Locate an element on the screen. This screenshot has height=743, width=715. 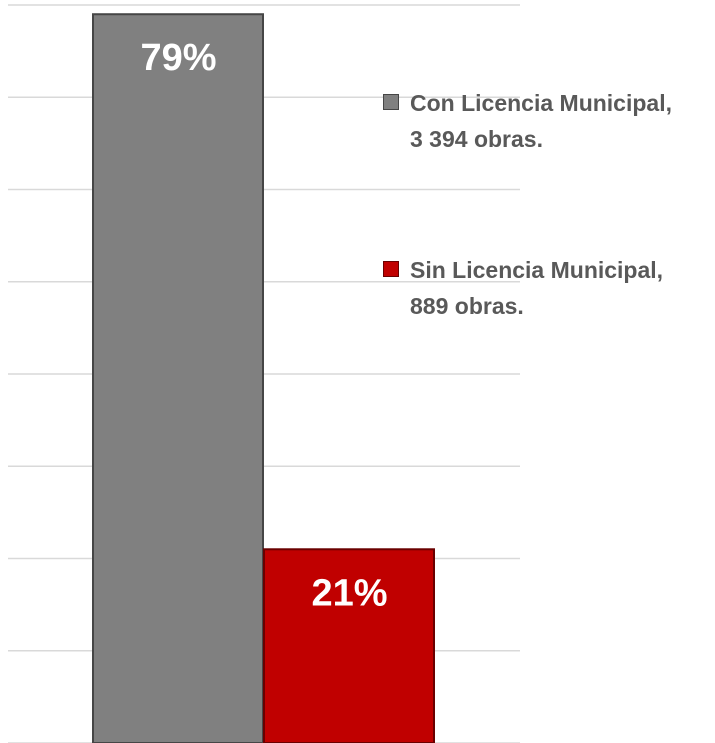
legend-item: Con Licencia Municipal, 3 394 obras. is located at coordinates (533, 122).